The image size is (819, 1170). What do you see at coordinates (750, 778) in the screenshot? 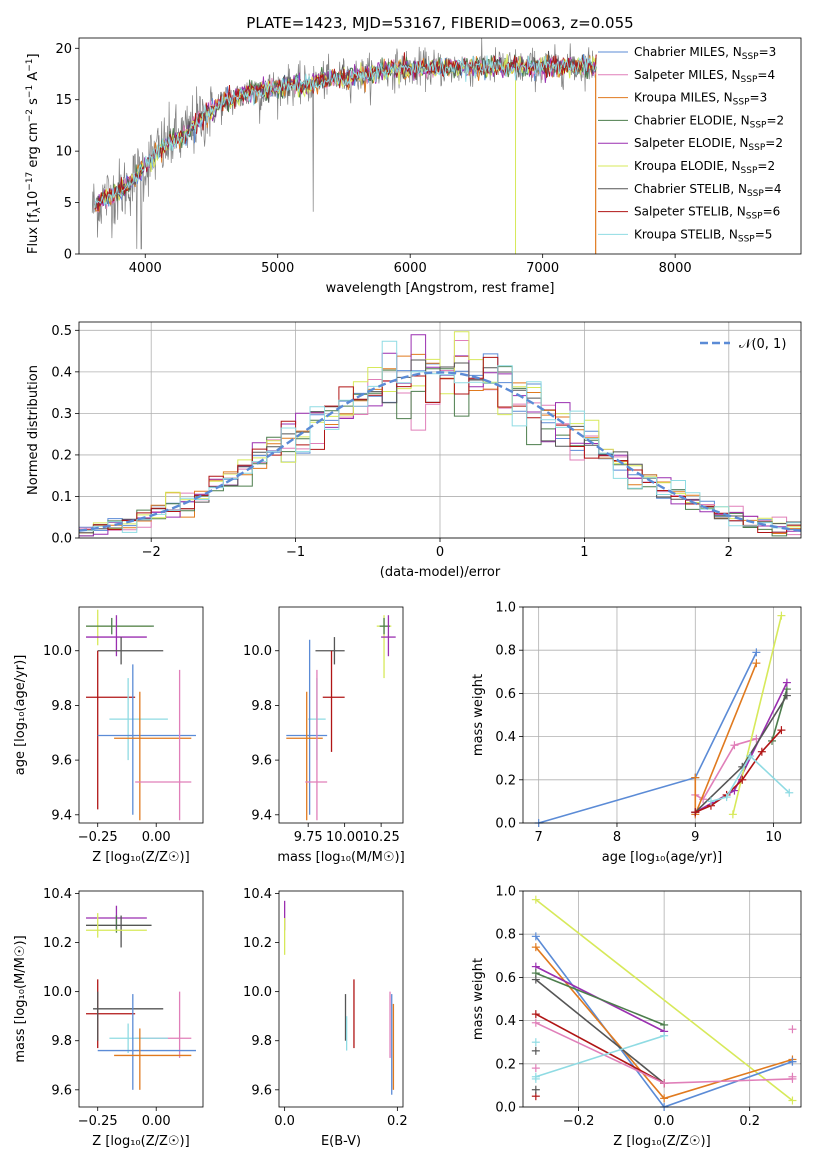
I see `weight-line-kroupa_stelib` at bounding box center [750, 778].